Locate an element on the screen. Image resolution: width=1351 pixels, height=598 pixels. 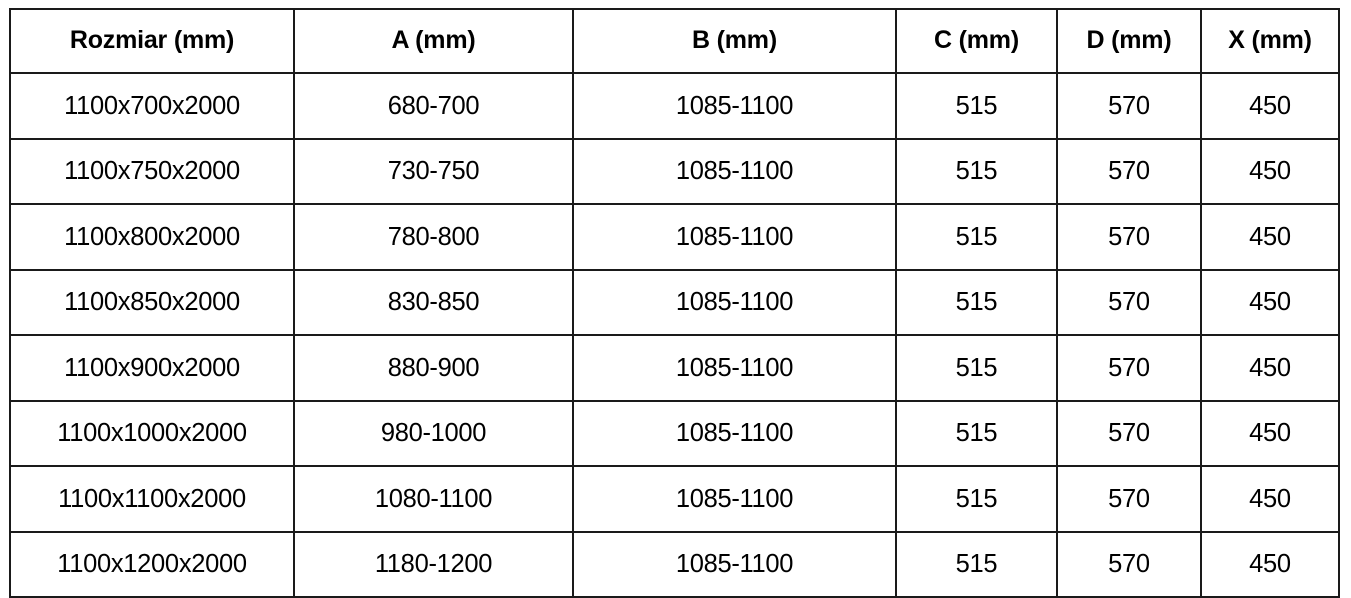
column-header-a: A (mm) is located at coordinates (433, 41).